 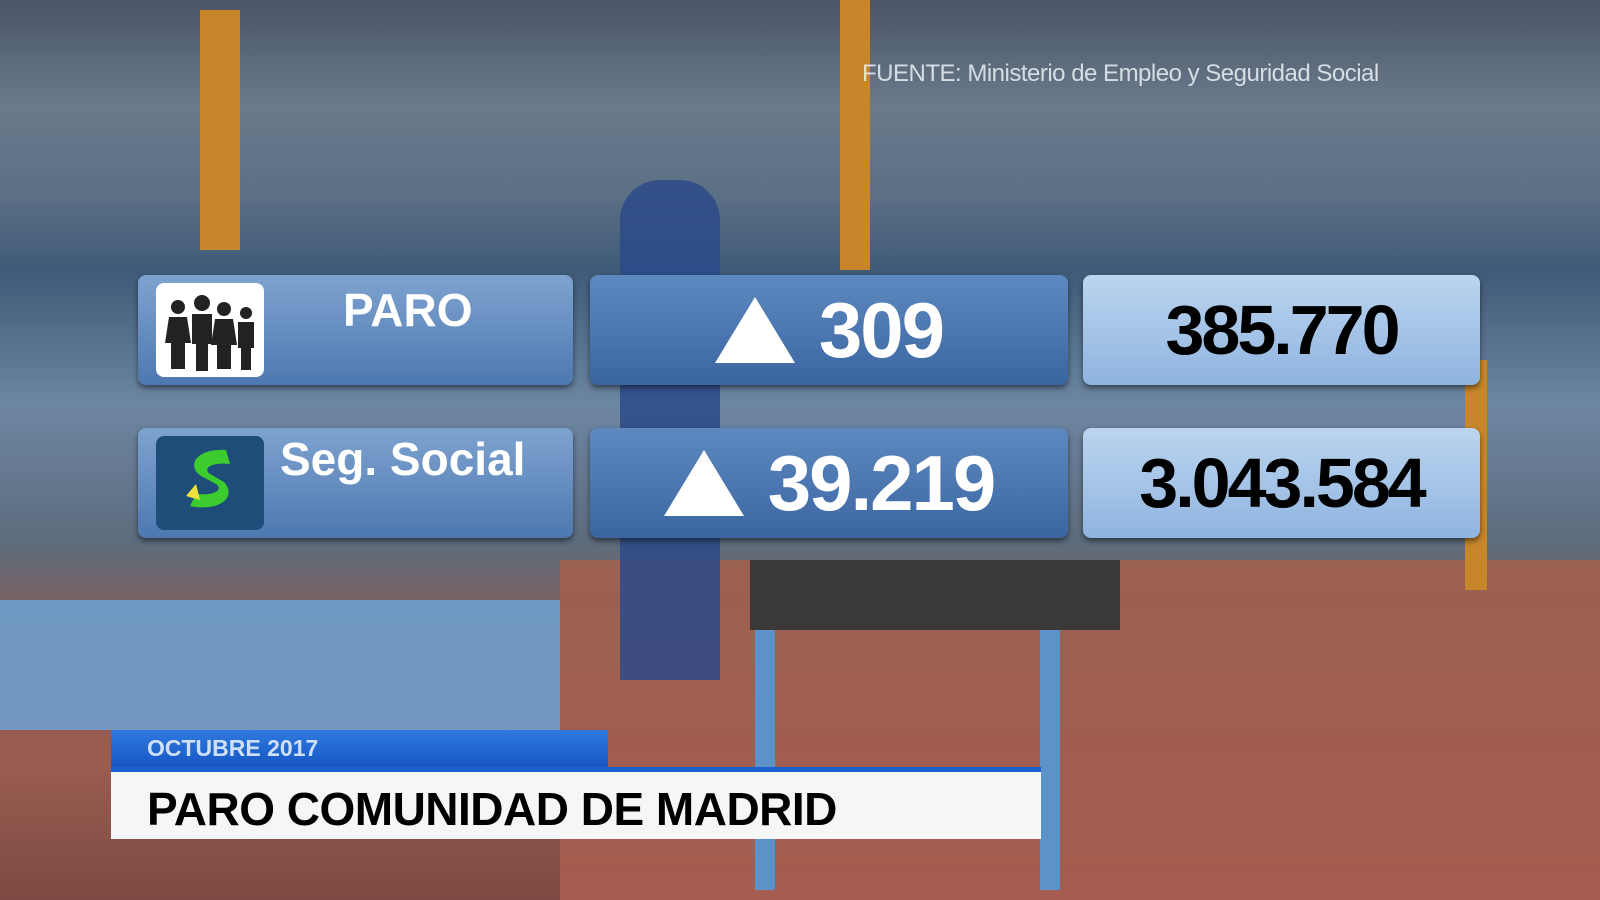 I want to click on headline: PARO COMUNIDAD DE MADRID, so click(x=576, y=803).